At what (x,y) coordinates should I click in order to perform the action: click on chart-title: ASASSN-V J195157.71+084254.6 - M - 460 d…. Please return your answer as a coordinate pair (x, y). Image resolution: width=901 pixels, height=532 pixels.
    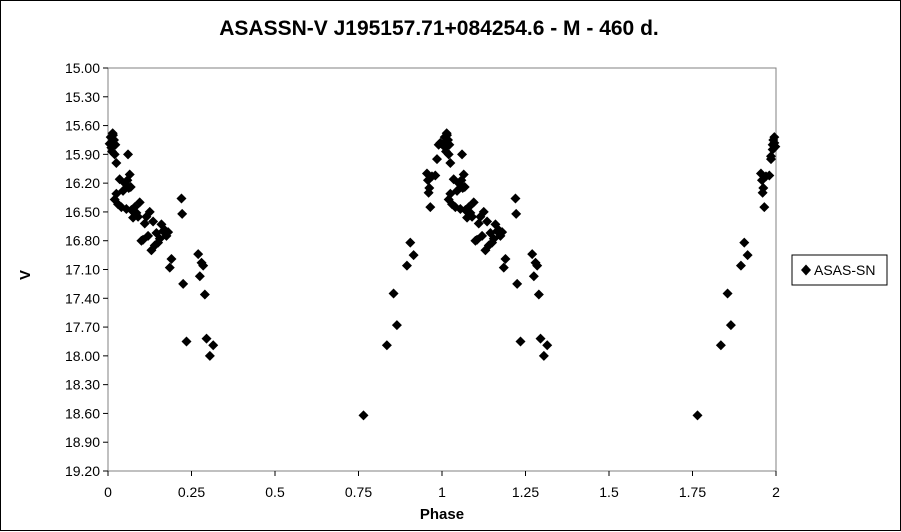
    Looking at the image, I should click on (439, 28).